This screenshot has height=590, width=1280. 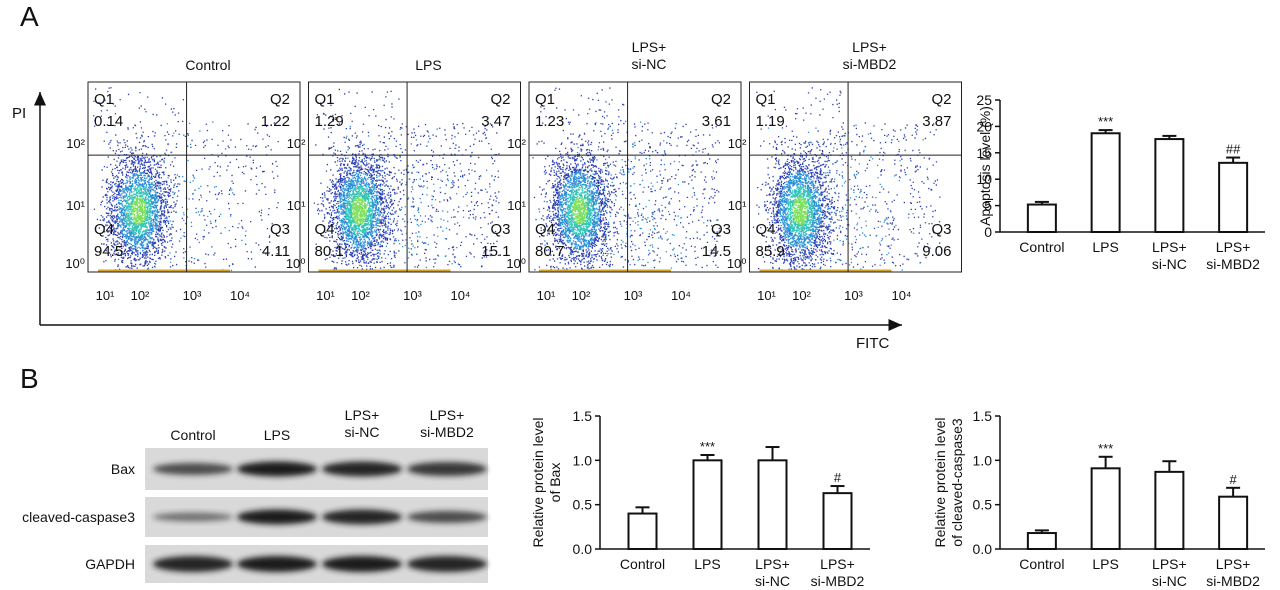 I want to click on significance-mark: #, so click(x=838, y=477).